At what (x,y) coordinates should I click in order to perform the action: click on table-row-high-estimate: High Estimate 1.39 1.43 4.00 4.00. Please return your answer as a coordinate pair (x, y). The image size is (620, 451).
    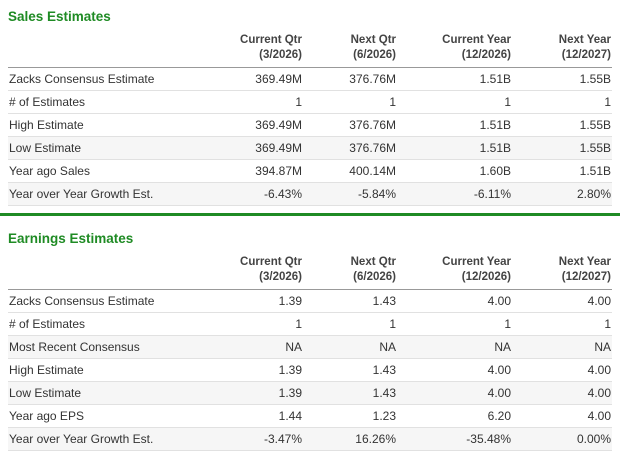
    Looking at the image, I should click on (310, 370).